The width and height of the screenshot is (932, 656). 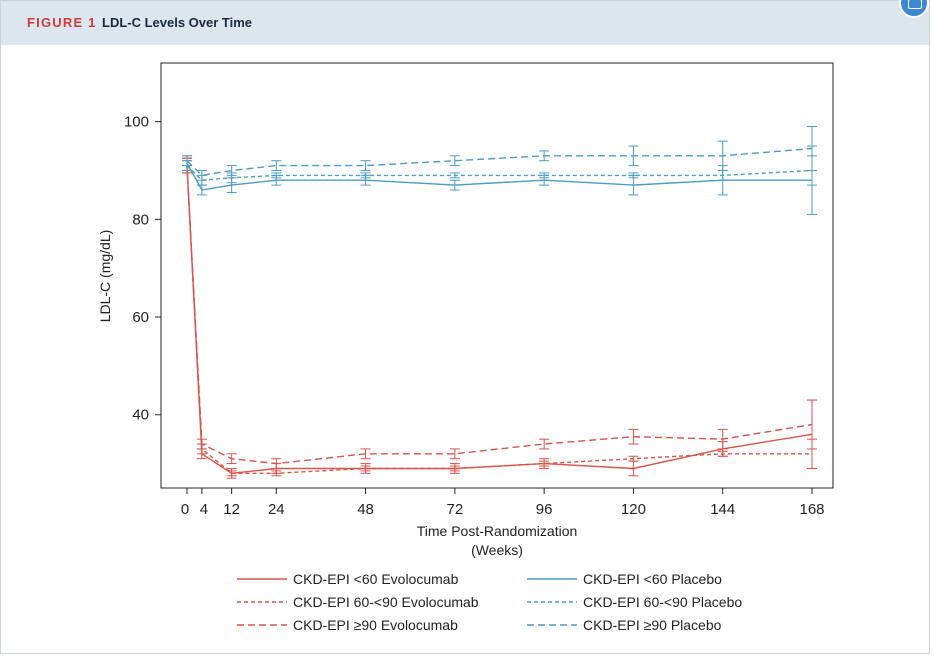 What do you see at coordinates (386, 602) in the screenshot?
I see `legend-label-2: CKD-EPI 60-<90 Evolocumab` at bounding box center [386, 602].